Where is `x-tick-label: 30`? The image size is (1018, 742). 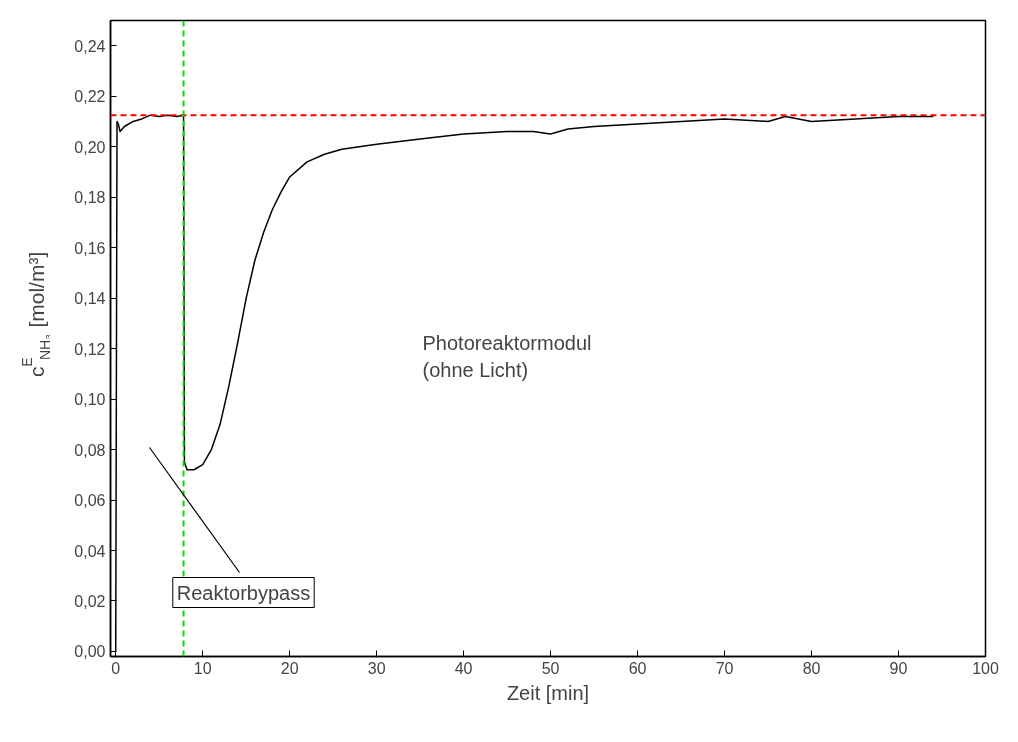 x-tick-label: 30 is located at coordinates (376, 668).